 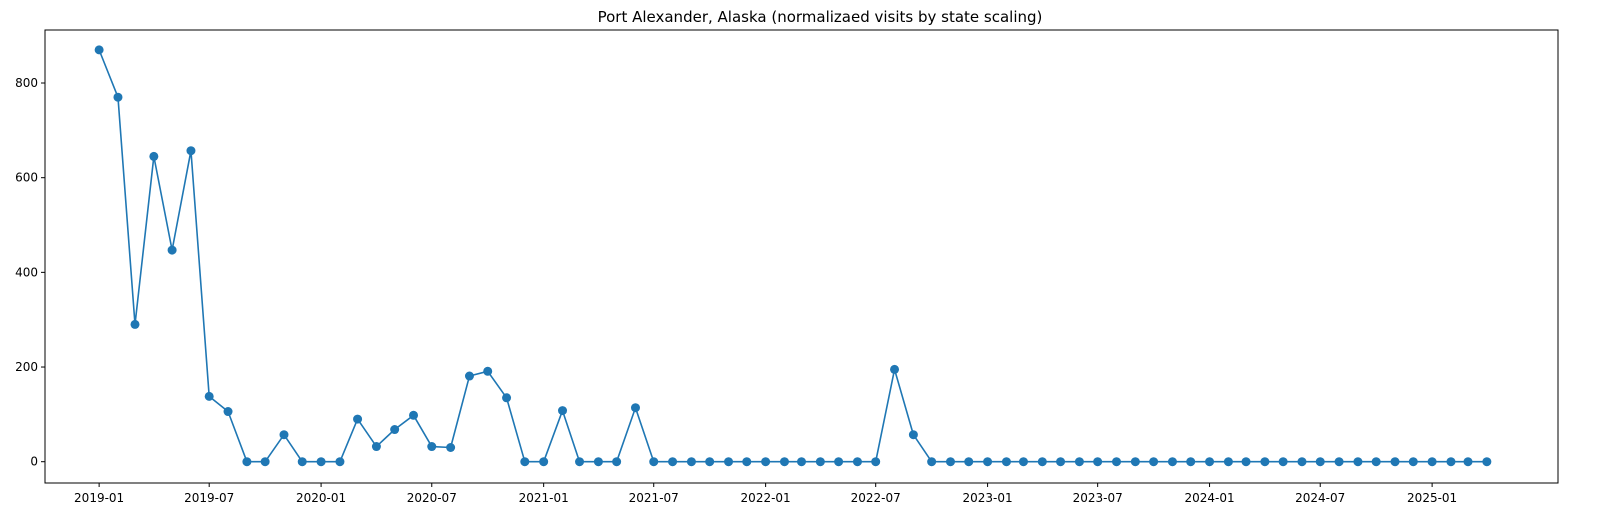 What do you see at coordinates (26, 178) in the screenshot?
I see `y-tick-label: 600` at bounding box center [26, 178].